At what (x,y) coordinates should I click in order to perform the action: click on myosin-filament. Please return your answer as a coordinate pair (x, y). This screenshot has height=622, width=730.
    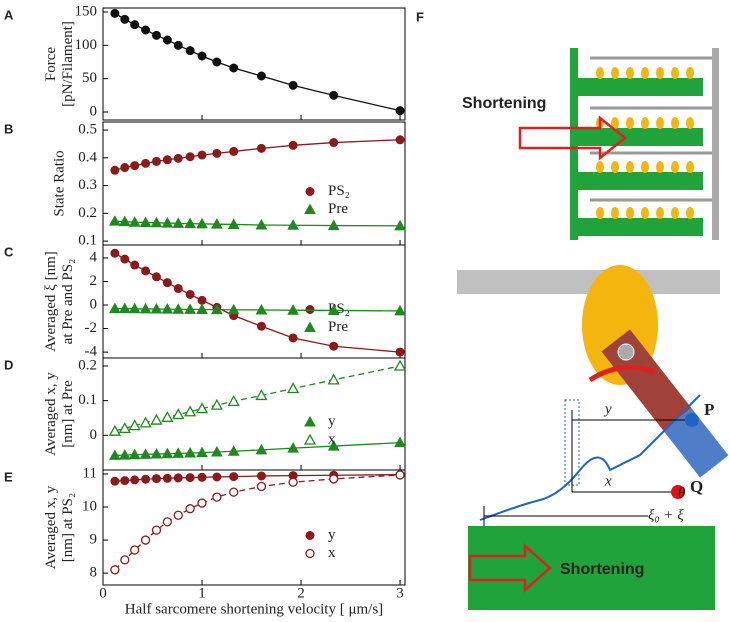
    Looking at the image, I should click on (591, 568).